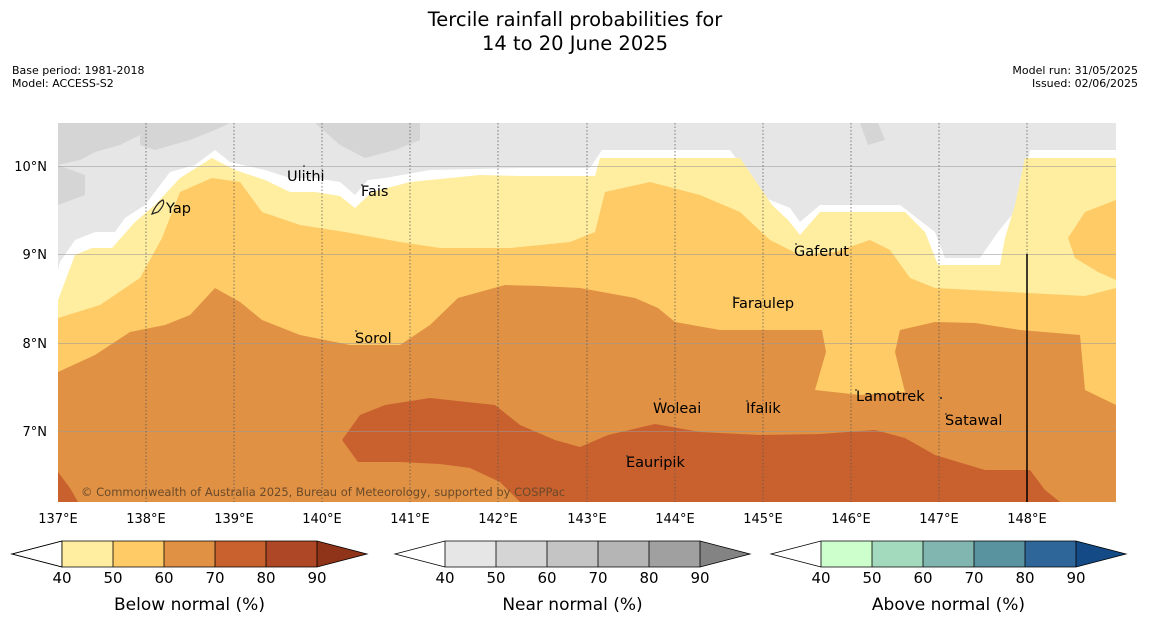  Describe the element at coordinates (699, 578) in the screenshot. I see `near-tick-90: 90` at that location.